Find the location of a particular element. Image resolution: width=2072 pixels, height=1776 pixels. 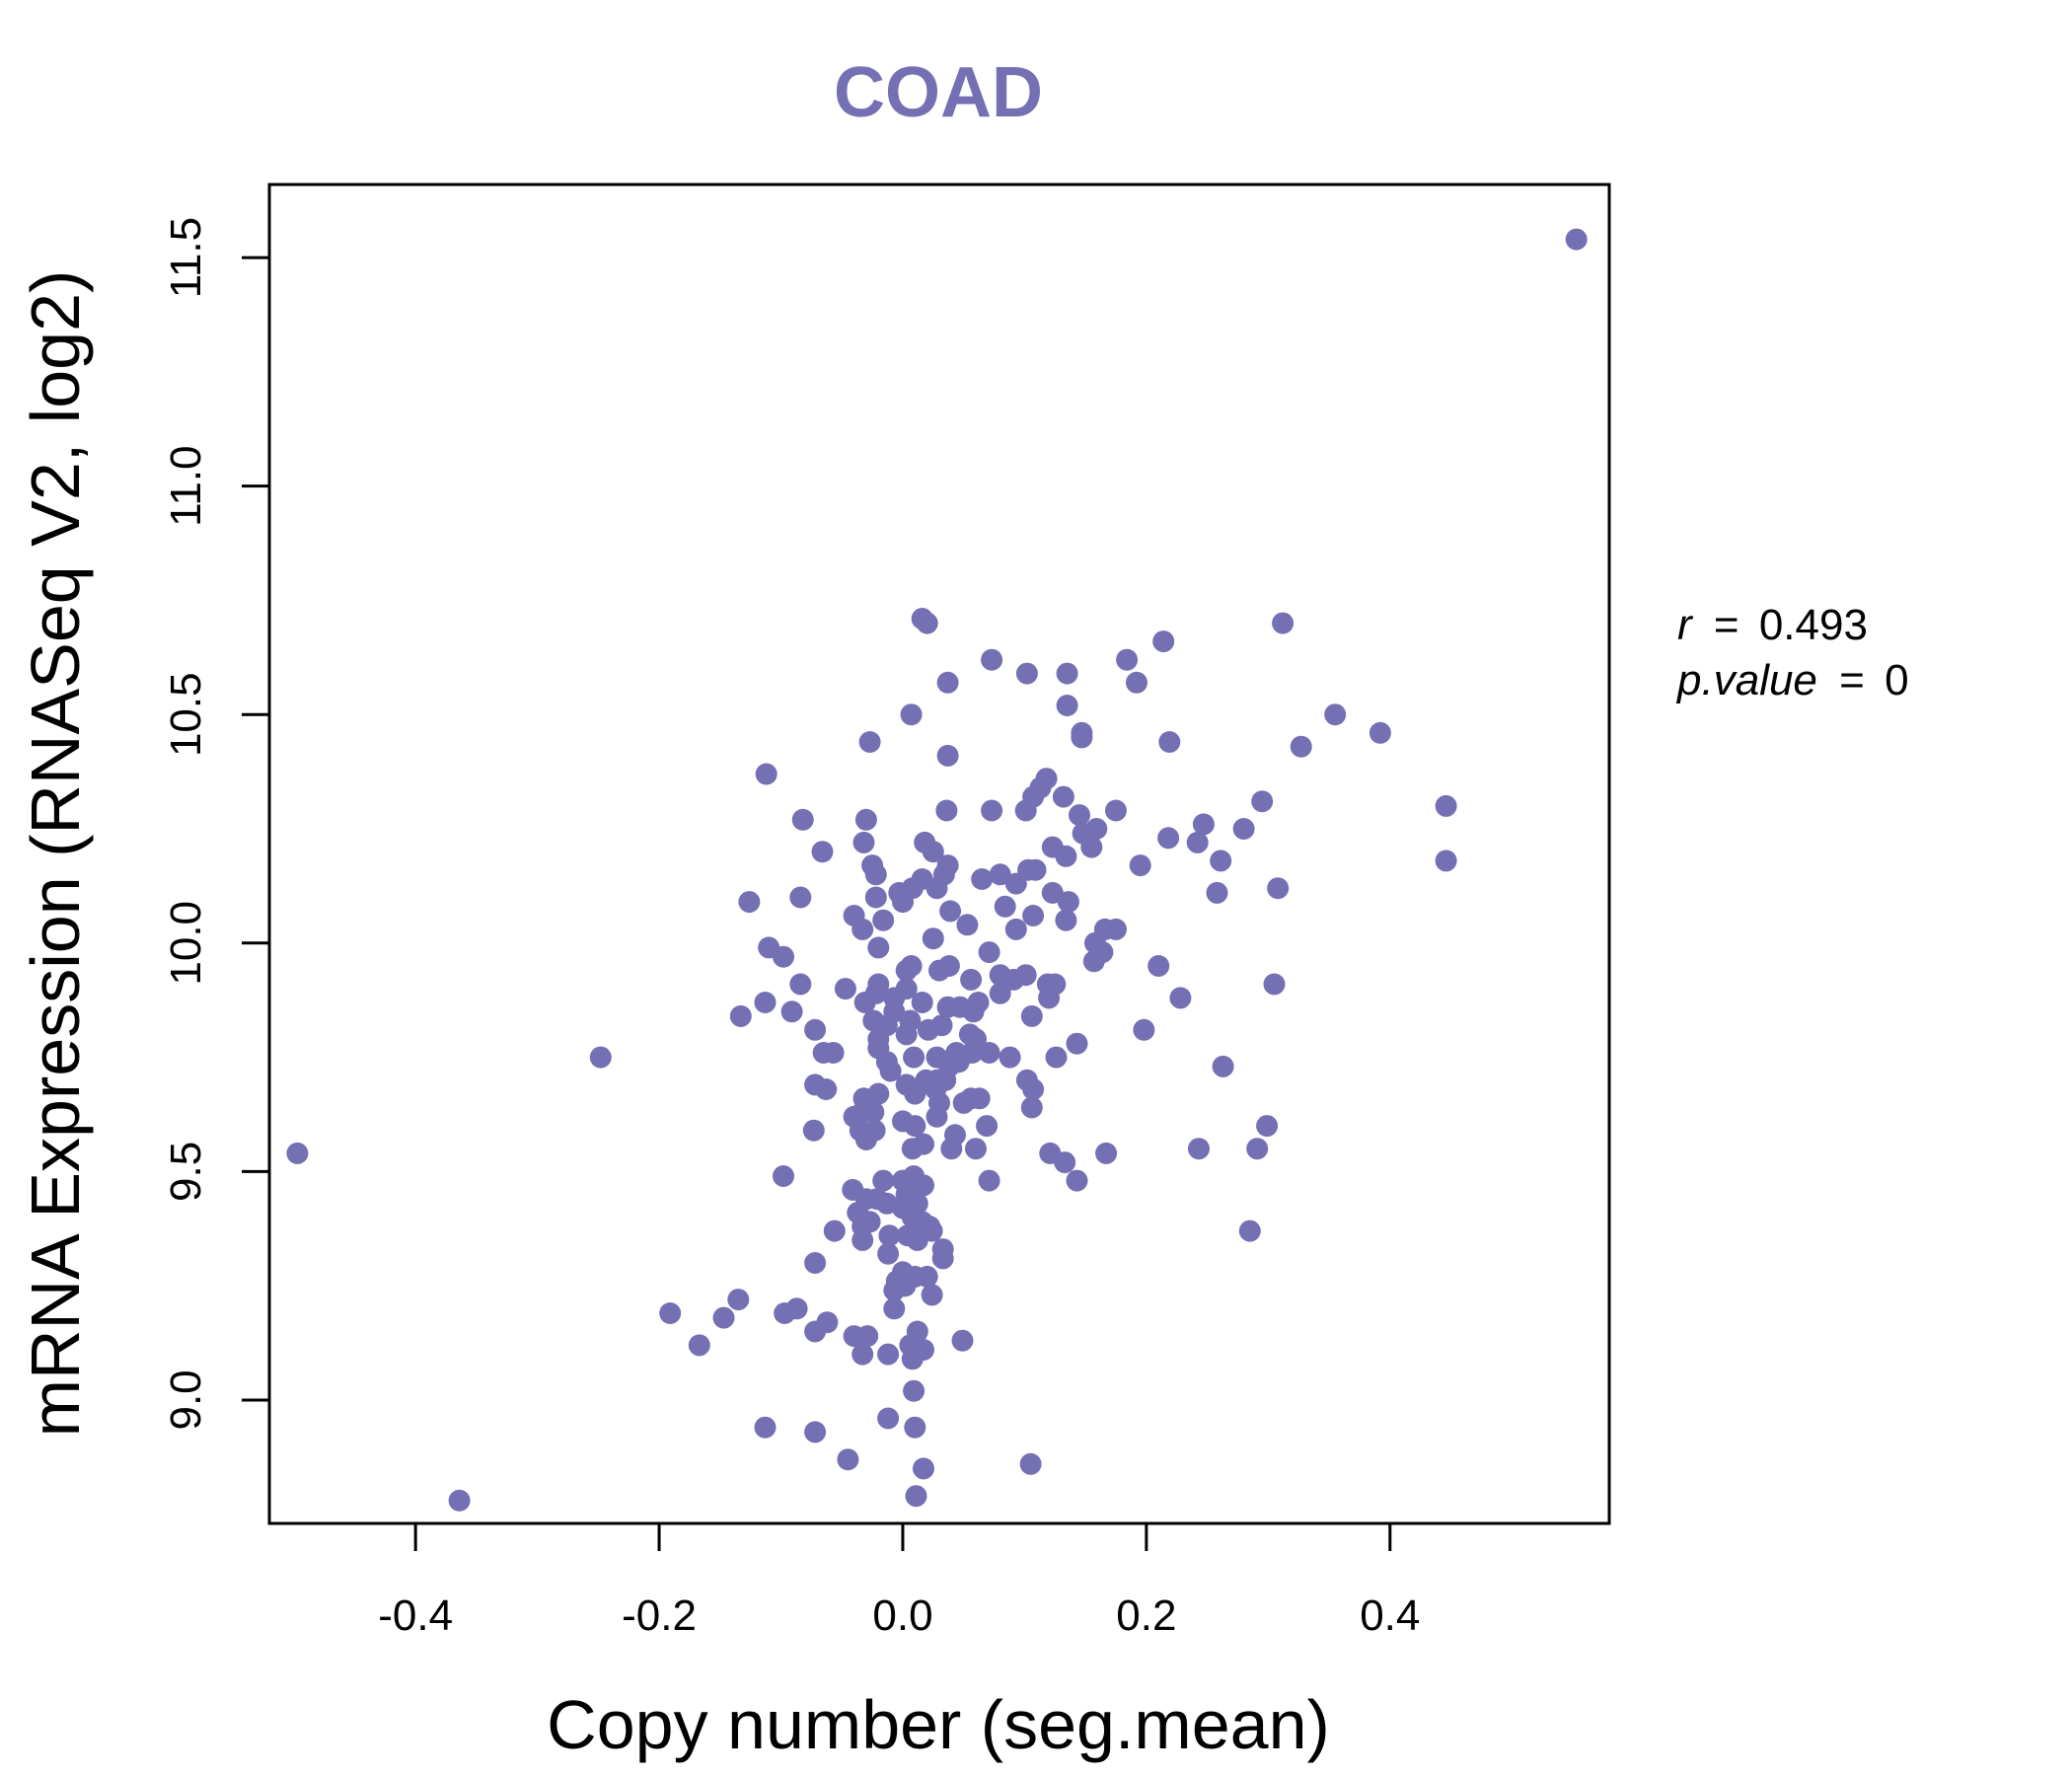

x-axis: -0.4 -0.2 0.0 0.2 0.4 is located at coordinates (899, 1581).